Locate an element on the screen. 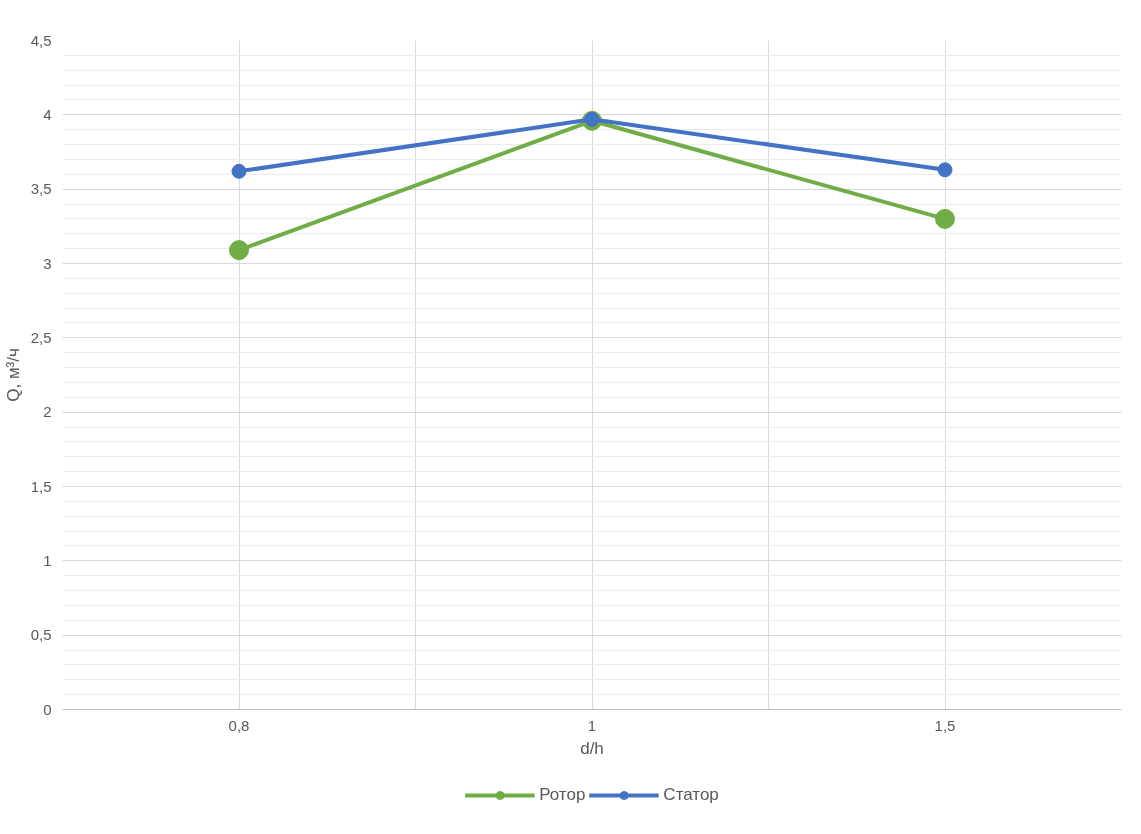 This screenshot has height=834, width=1141. x-tick-label: 1 is located at coordinates (592, 725).